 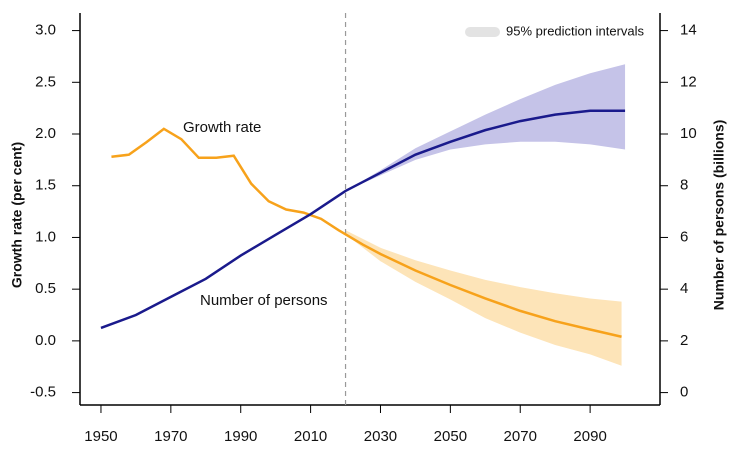 I want to click on y-tick-label: 2.0, so click(x=45, y=133).